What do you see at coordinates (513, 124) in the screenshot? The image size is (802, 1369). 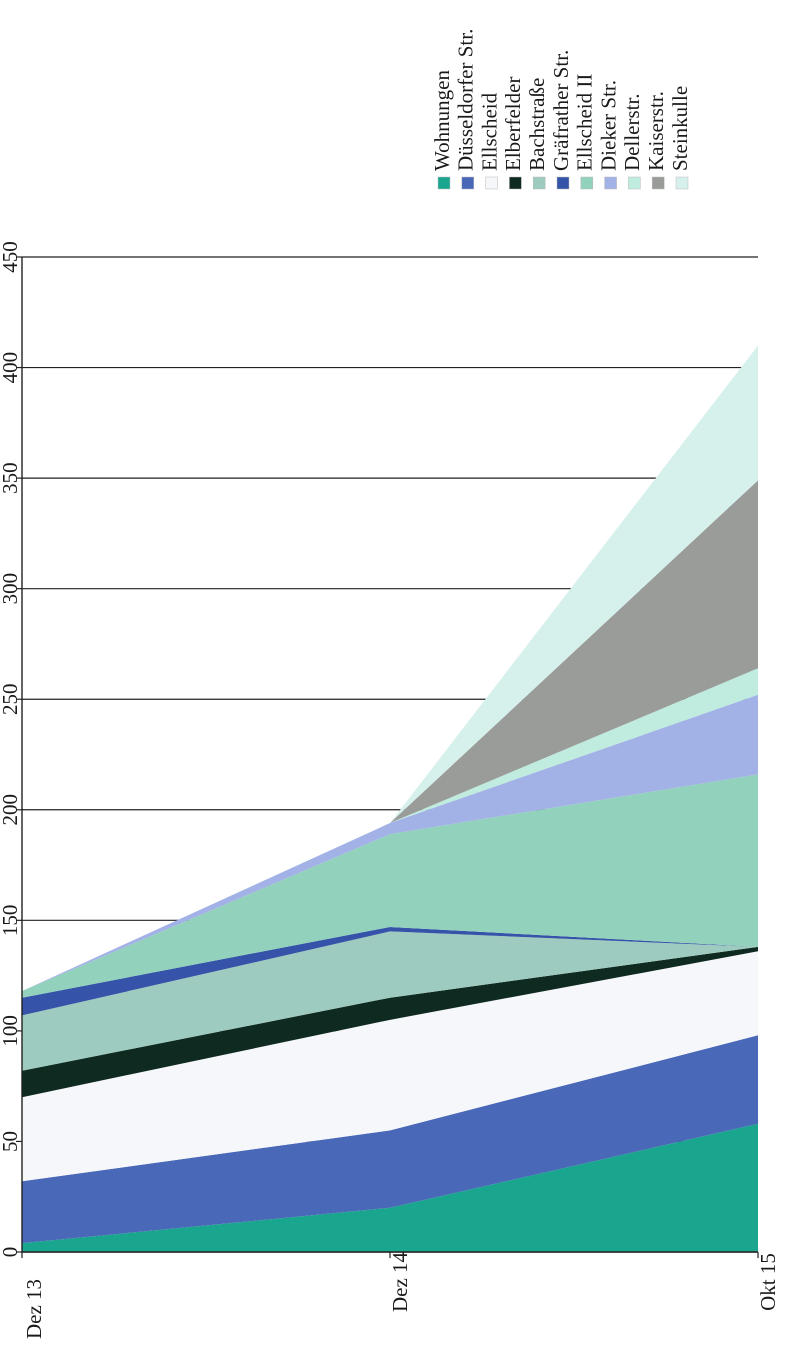 I see `legend-label: Elberfelder` at bounding box center [513, 124].